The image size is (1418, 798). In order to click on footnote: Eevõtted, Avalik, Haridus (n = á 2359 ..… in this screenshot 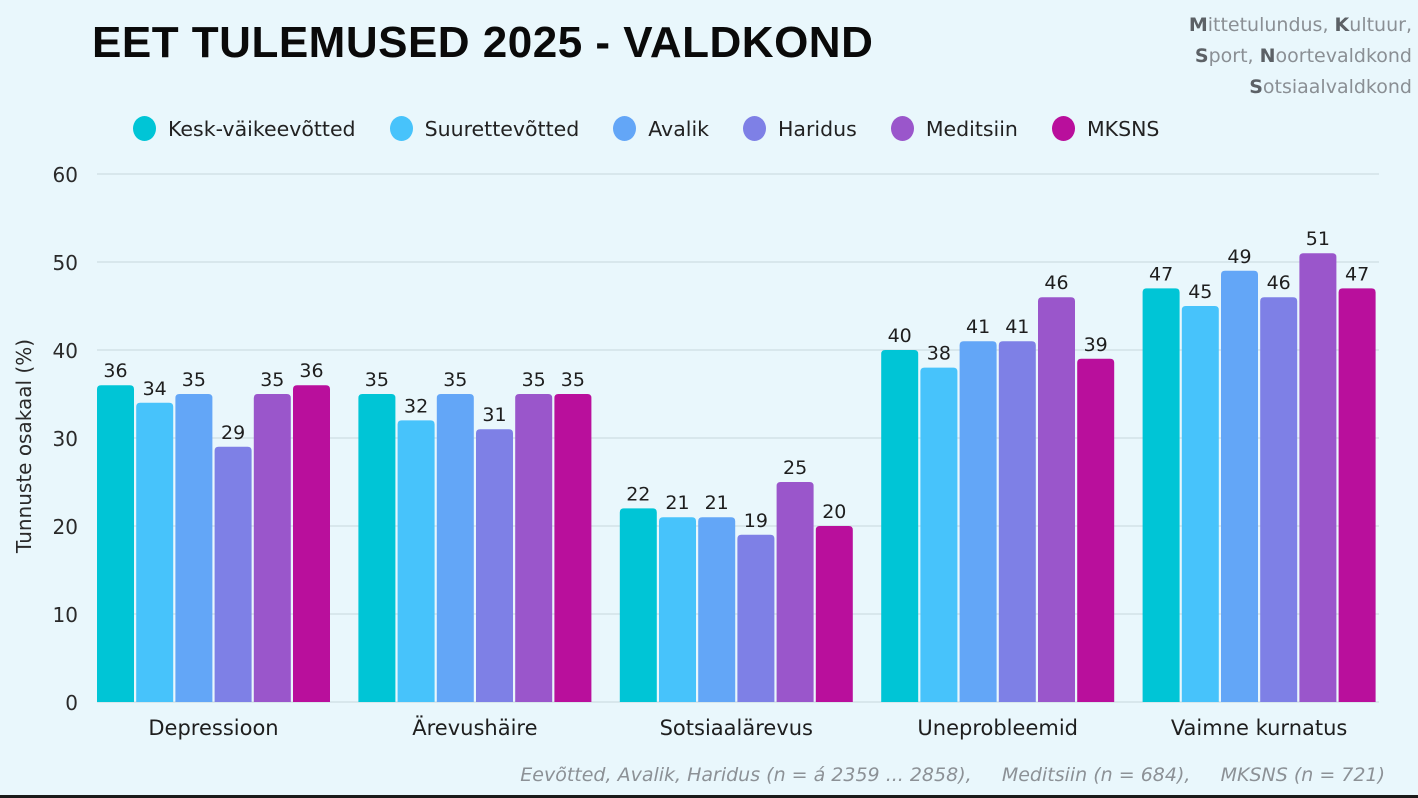, I will do `click(952, 775)`.